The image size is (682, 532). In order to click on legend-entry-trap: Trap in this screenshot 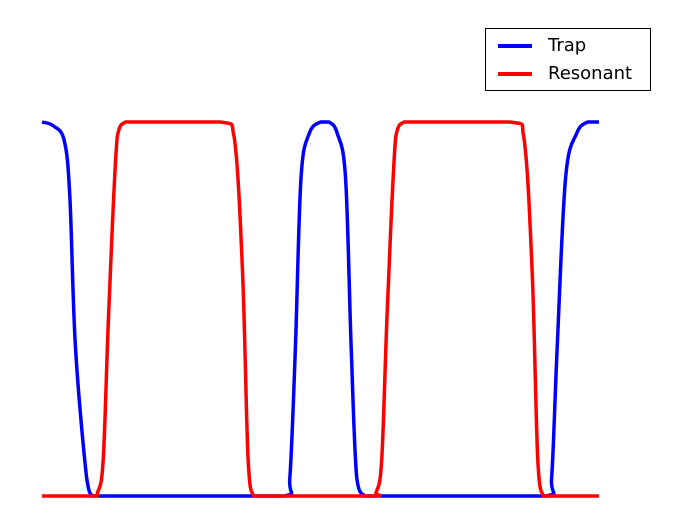, I will do `click(568, 46)`.